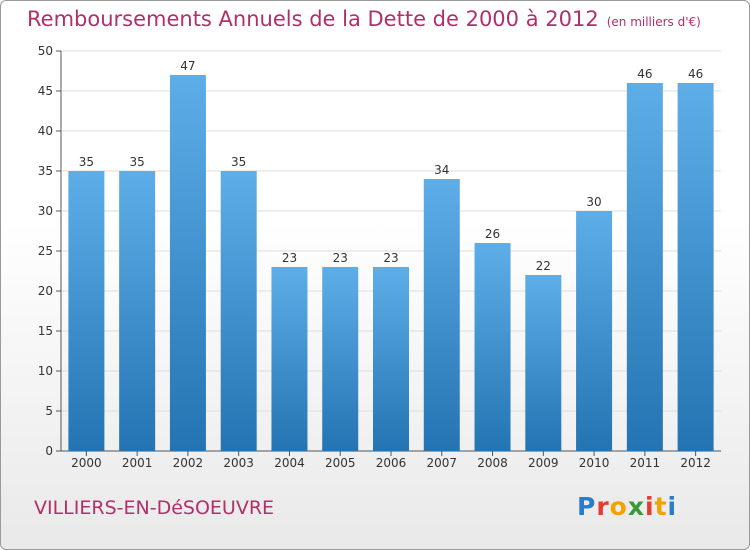 The height and width of the screenshot is (550, 750). I want to click on y-tick-label: 40, so click(45, 131).